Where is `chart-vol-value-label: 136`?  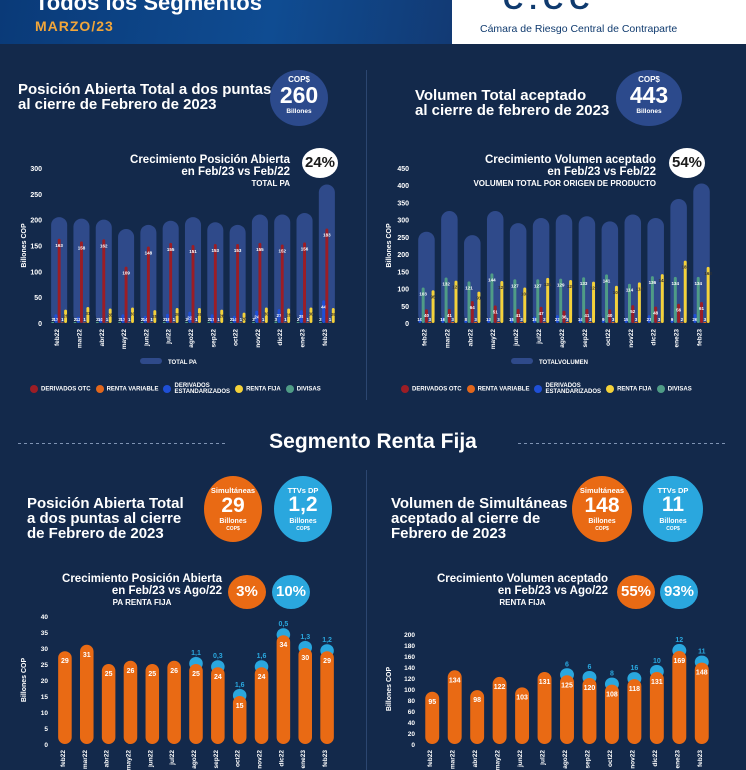
chart-vol-value-label: 136 is located at coordinates (653, 282).